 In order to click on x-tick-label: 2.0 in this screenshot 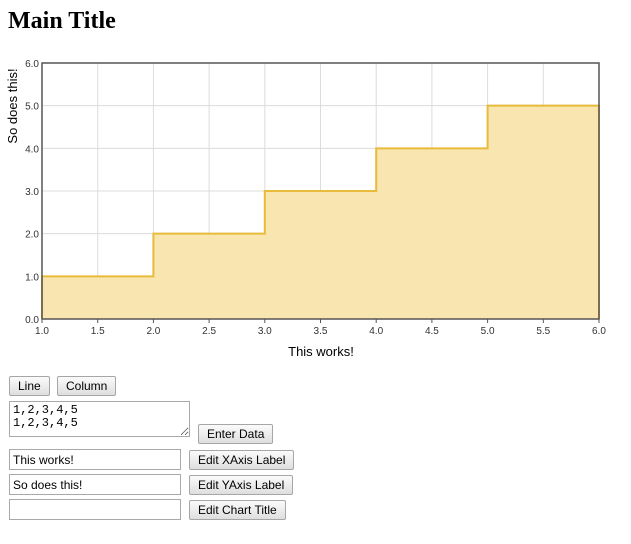, I will do `click(153, 331)`.